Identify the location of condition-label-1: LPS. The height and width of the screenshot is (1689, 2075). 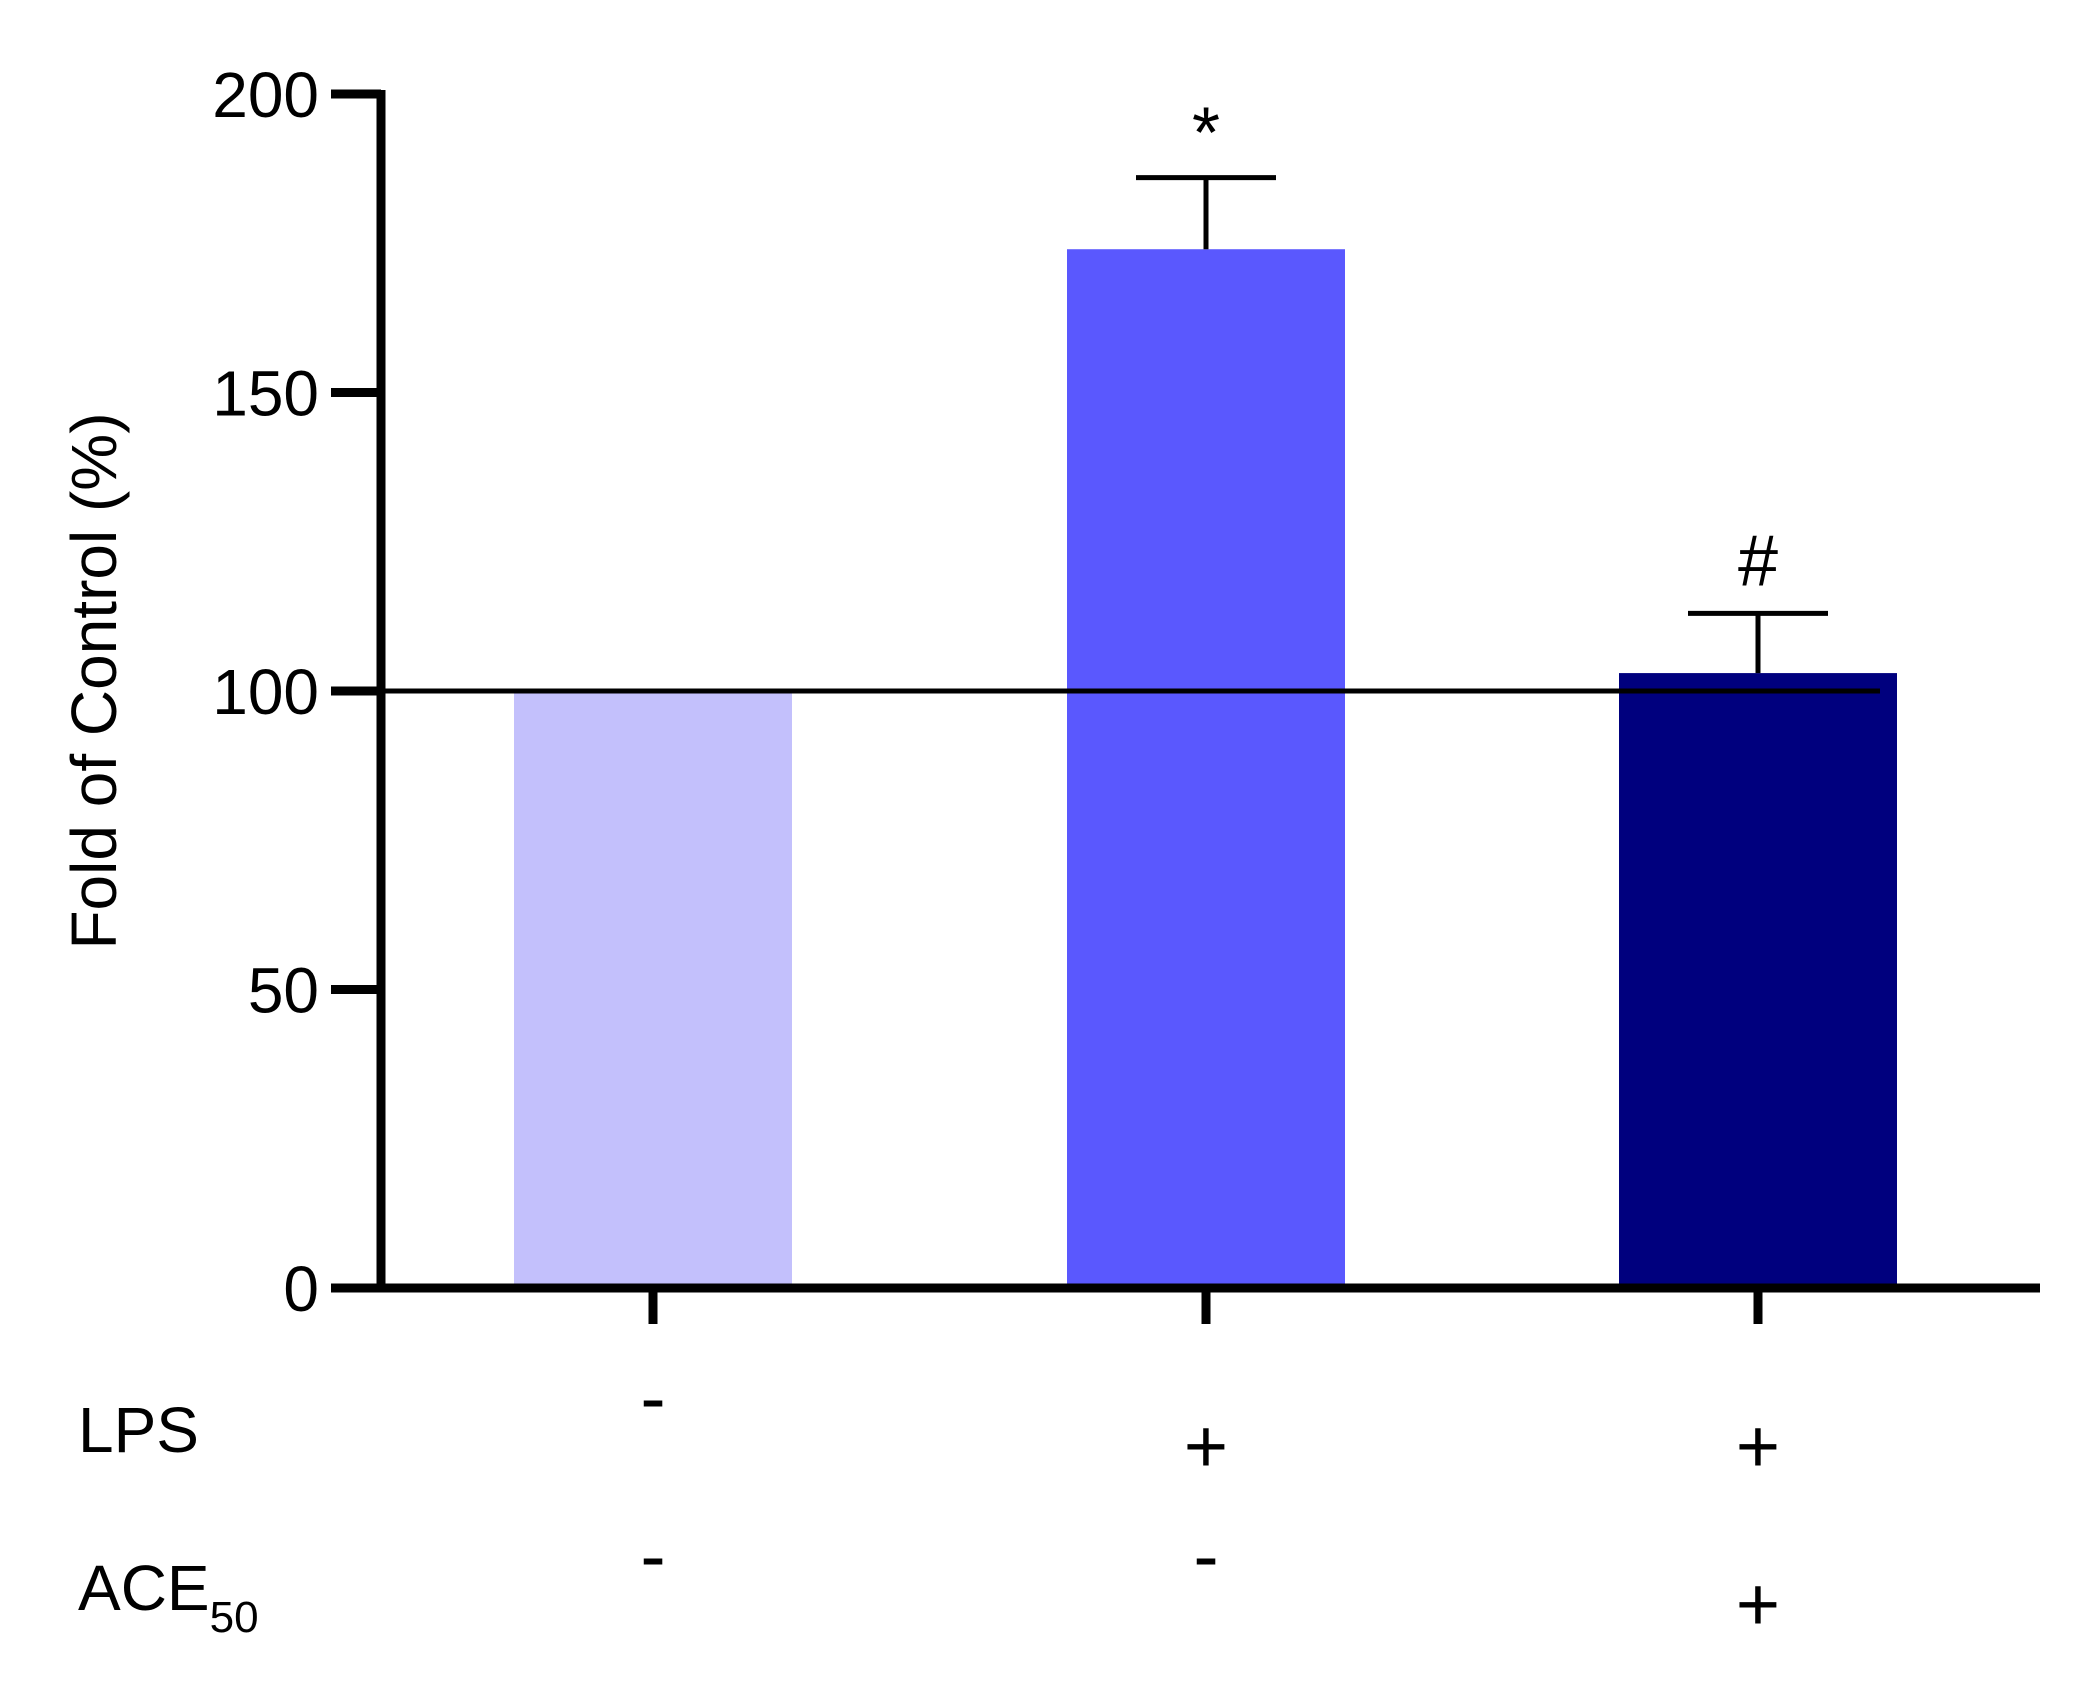
(138, 1430).